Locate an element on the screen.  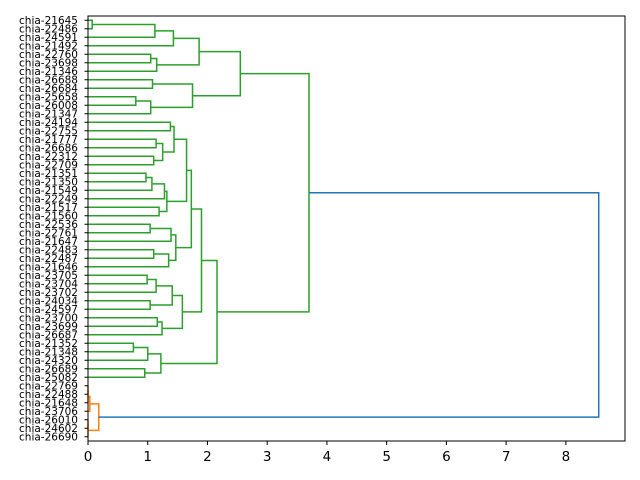
leaf-label: chia-22761 is located at coordinates (48, 234).